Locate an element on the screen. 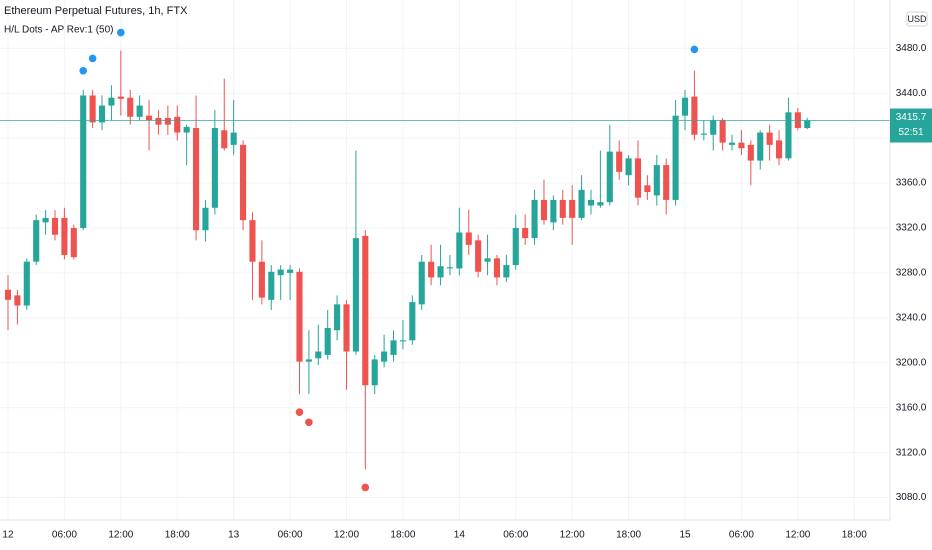 The image size is (932, 550). countdown: 52:51 is located at coordinates (910, 132).